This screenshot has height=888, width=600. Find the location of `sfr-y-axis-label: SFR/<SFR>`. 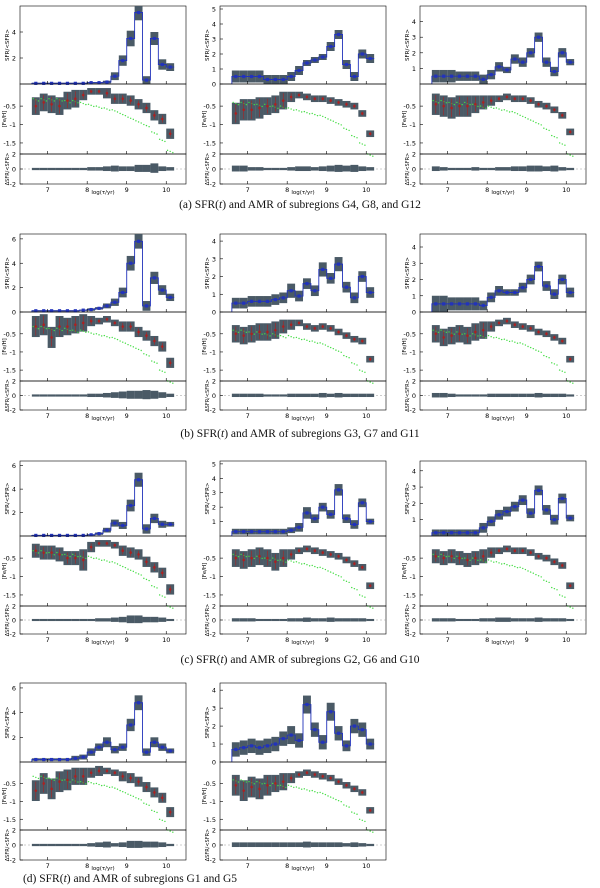

sfr-y-axis-label: SFR/<SFR> is located at coordinates (8, 45).